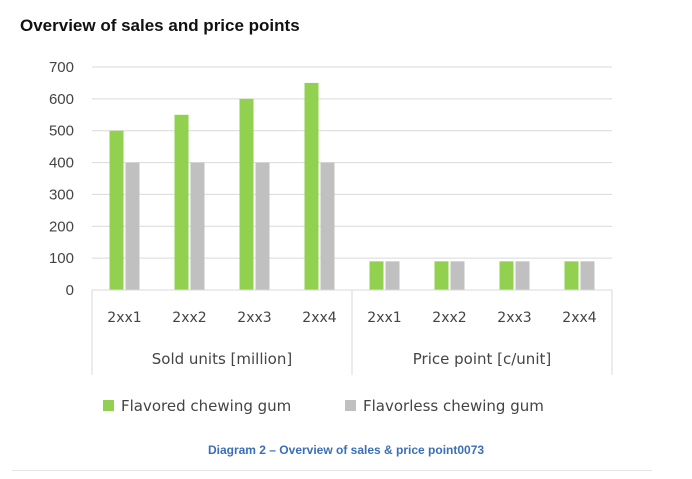 The height and width of the screenshot is (479, 692). I want to click on y-tick-label: 500, so click(61, 131).